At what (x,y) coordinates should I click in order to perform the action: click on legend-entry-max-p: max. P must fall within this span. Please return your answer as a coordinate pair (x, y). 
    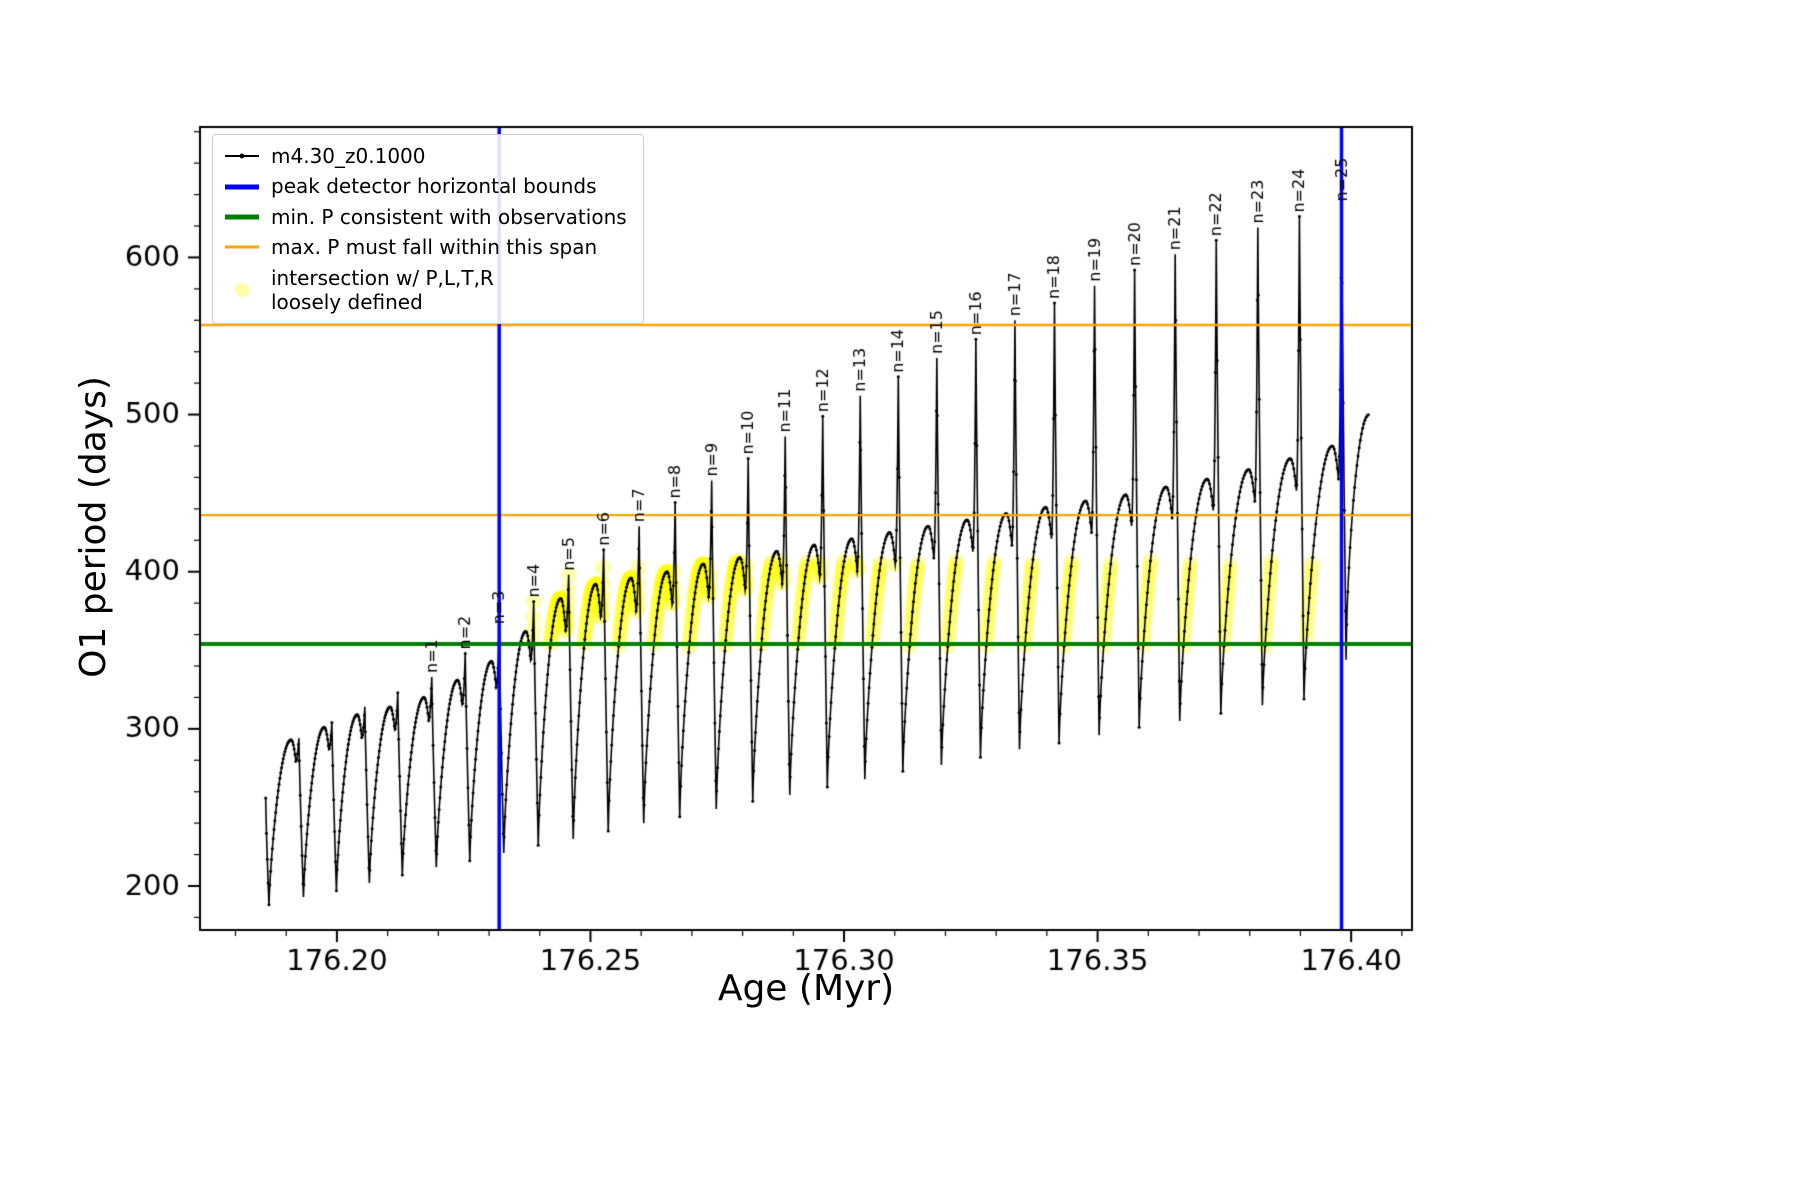
    Looking at the image, I should click on (425, 247).